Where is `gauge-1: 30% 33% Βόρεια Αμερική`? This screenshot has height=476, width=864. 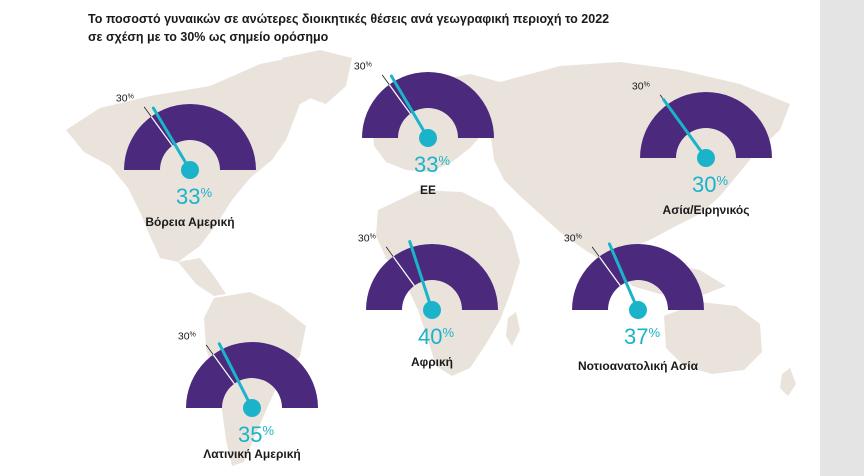
gauge-1: 30% 33% Βόρεια Αμερική is located at coordinates (186, 161).